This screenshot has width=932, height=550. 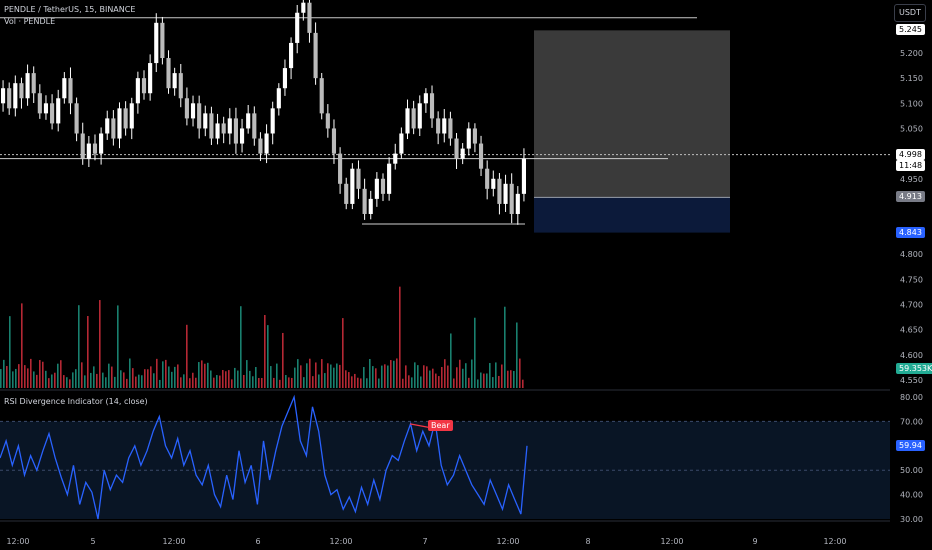 I want to click on rsi-tick-label: 40.00, so click(x=911, y=495).